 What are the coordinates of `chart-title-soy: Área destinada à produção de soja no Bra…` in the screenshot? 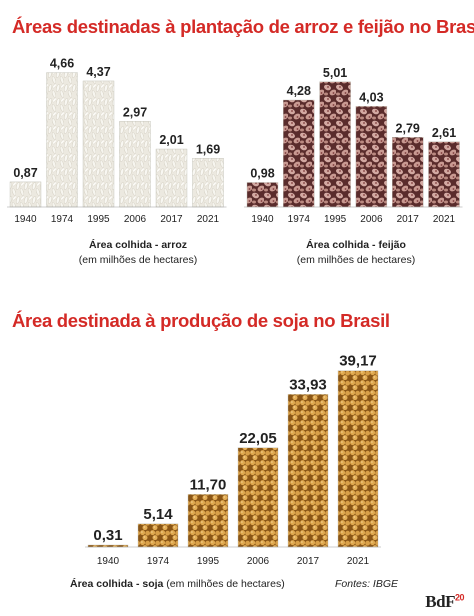 It's located at (201, 320).